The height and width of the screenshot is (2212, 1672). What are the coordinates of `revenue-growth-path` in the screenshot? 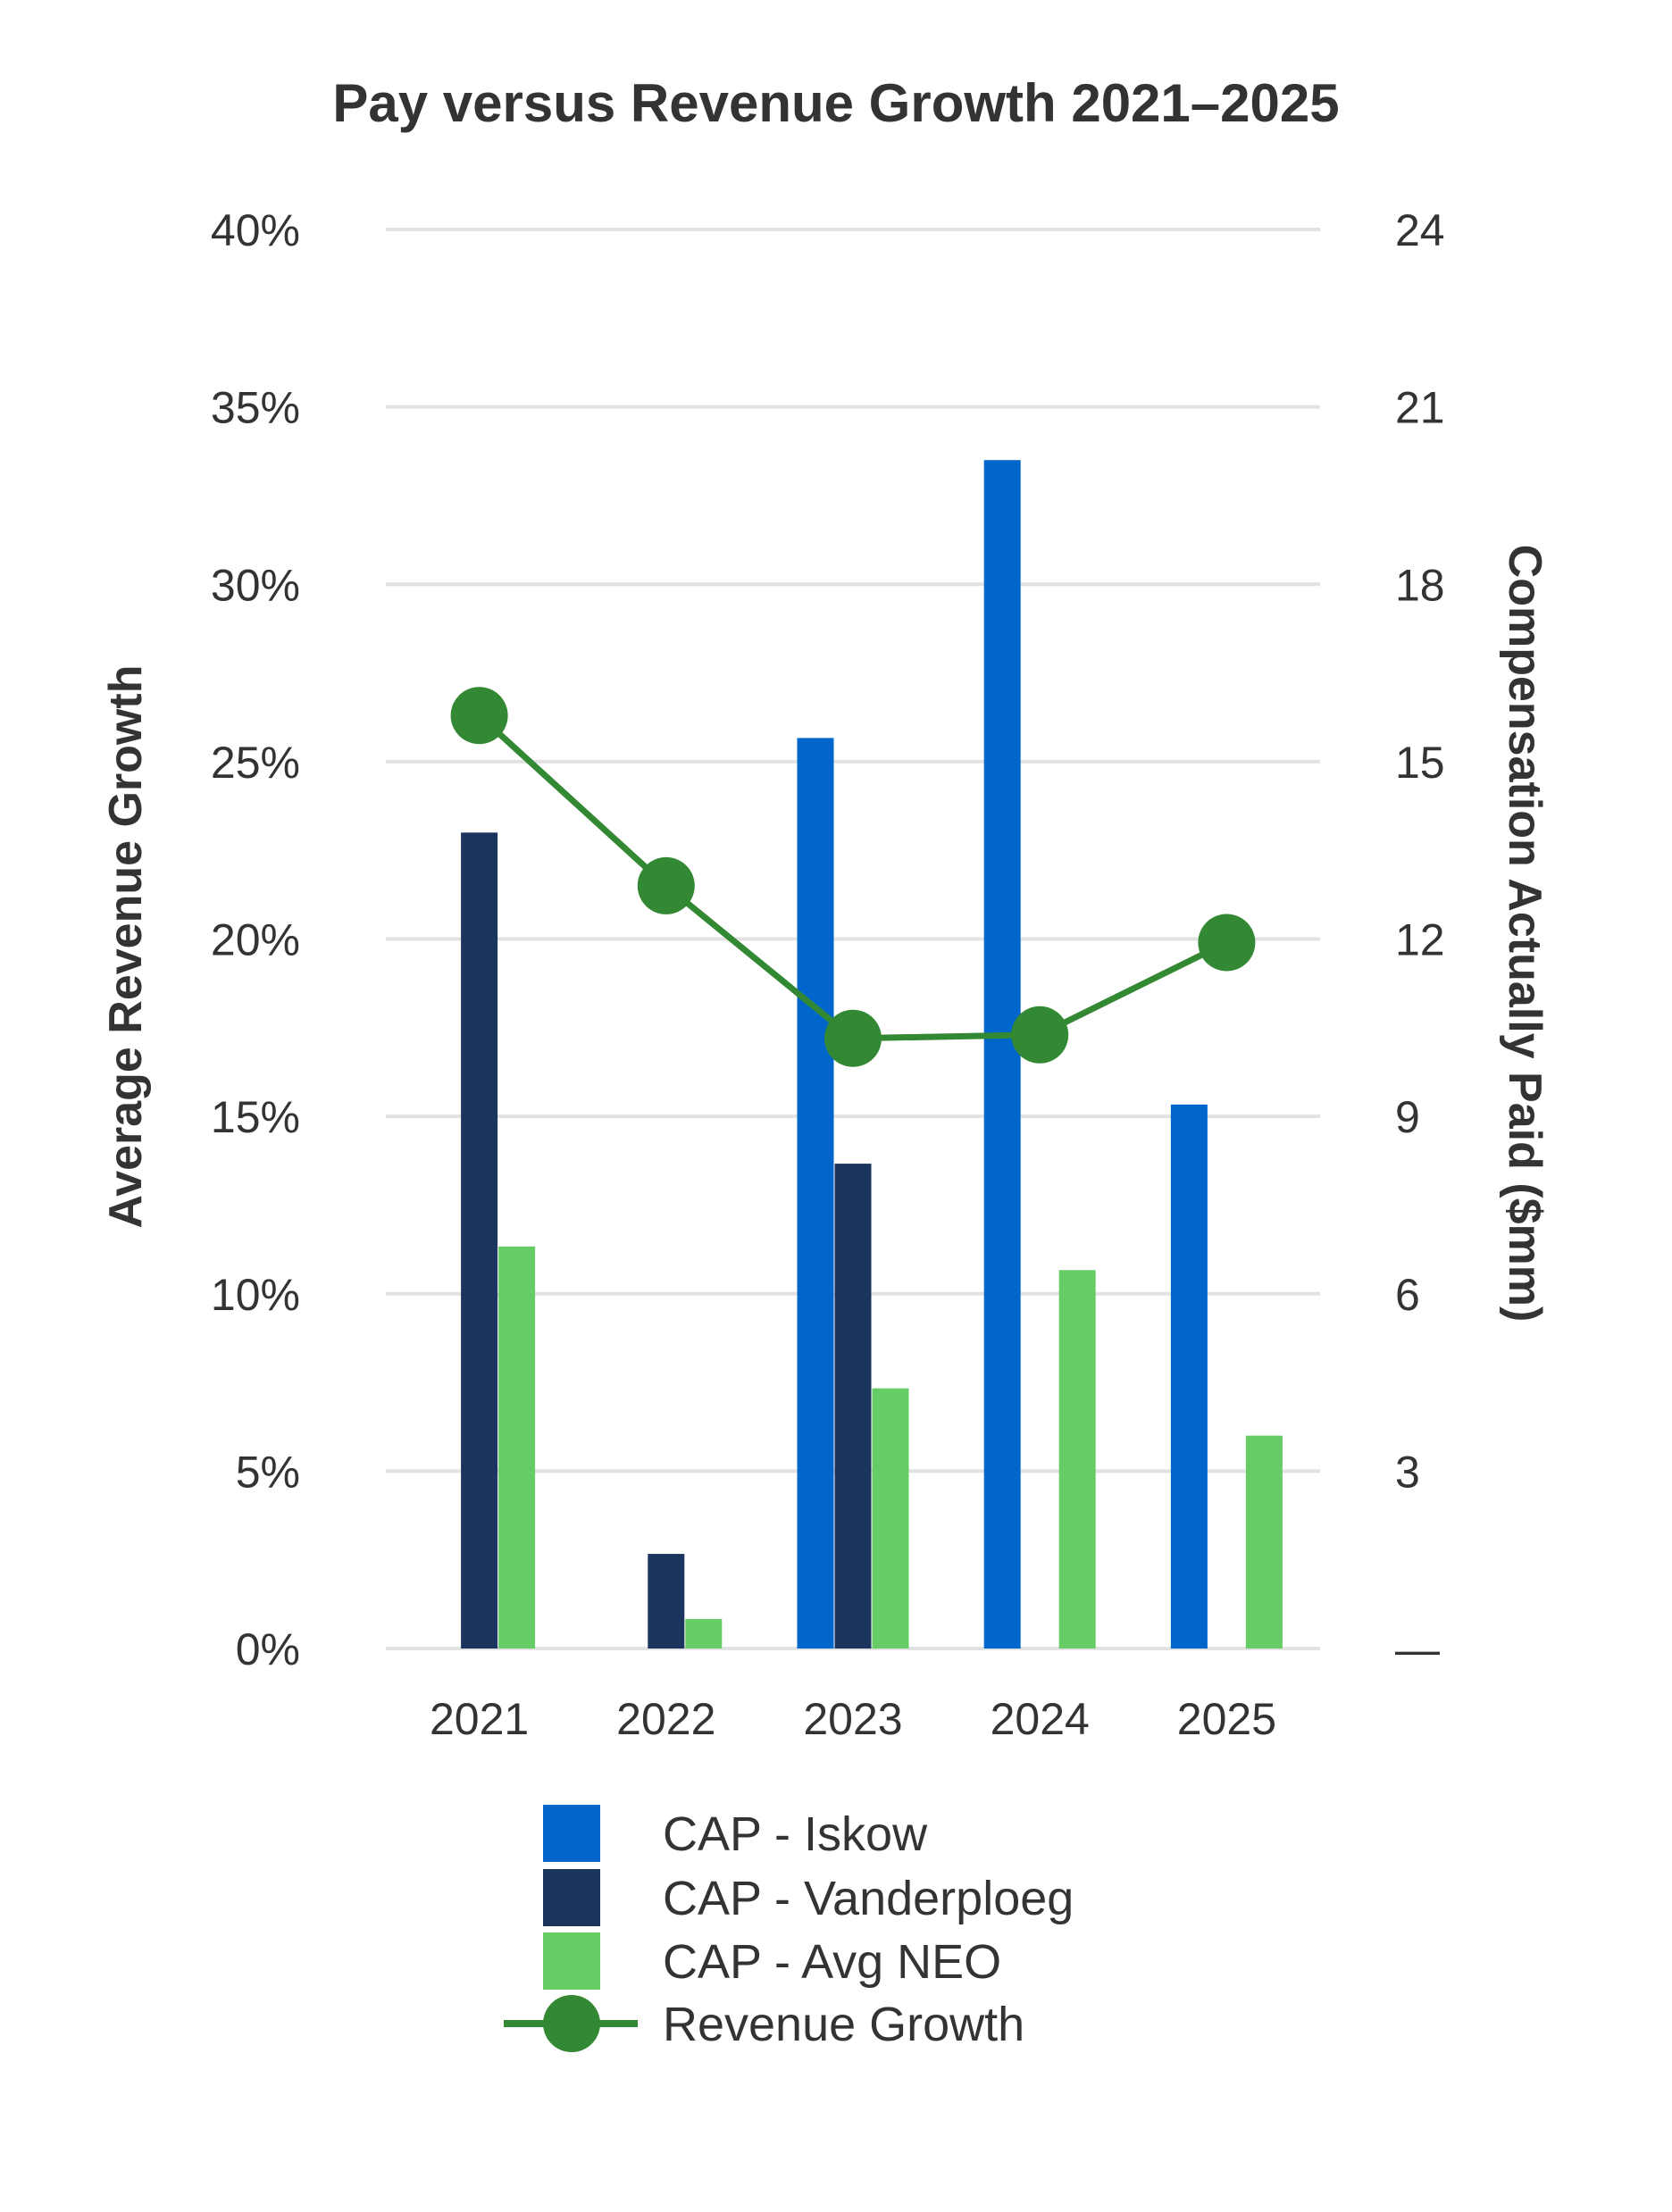 It's located at (853, 877).